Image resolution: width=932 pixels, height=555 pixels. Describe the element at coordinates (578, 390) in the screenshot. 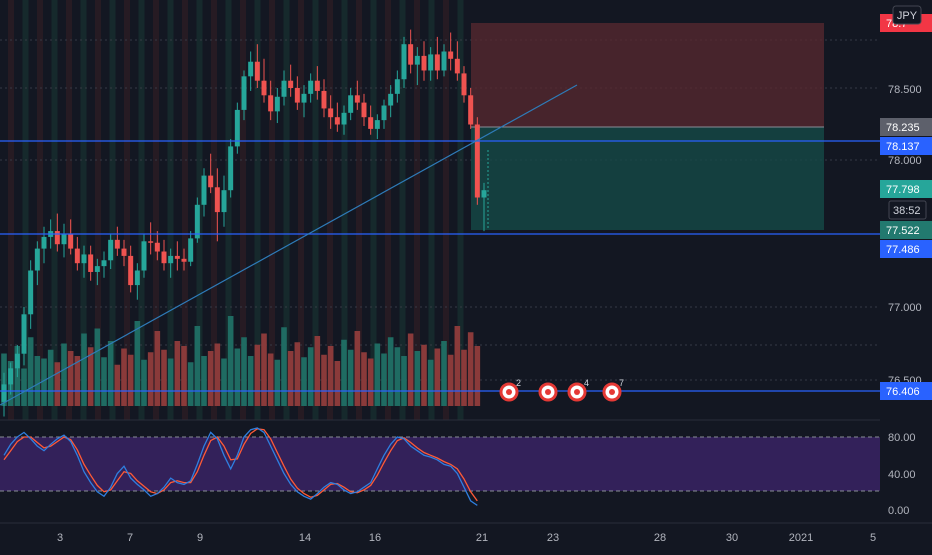

I see `event-marker: 4` at that location.